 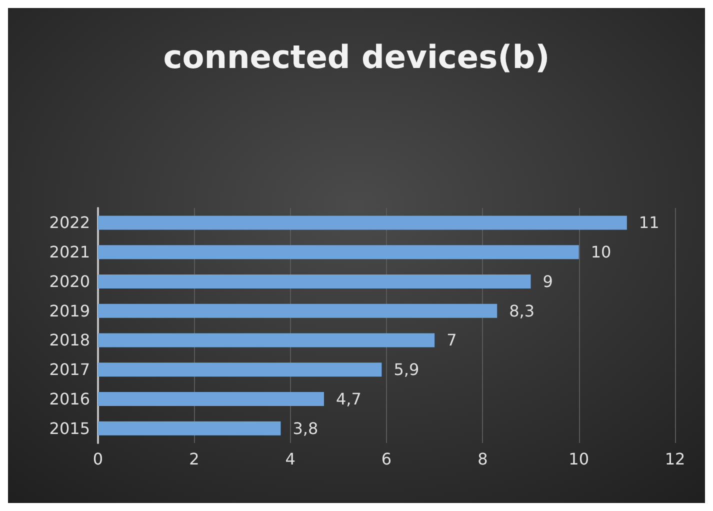 I want to click on y-tick-label: 2018, so click(x=69, y=340).